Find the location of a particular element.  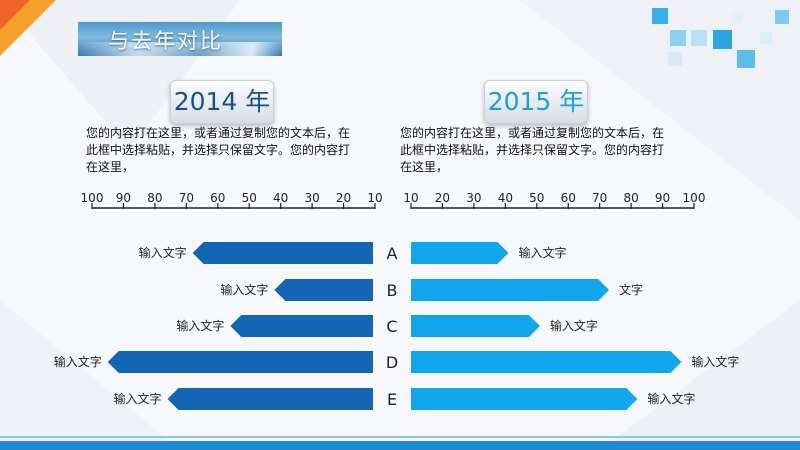

left-axis-tick-label: 60 is located at coordinates (217, 198).